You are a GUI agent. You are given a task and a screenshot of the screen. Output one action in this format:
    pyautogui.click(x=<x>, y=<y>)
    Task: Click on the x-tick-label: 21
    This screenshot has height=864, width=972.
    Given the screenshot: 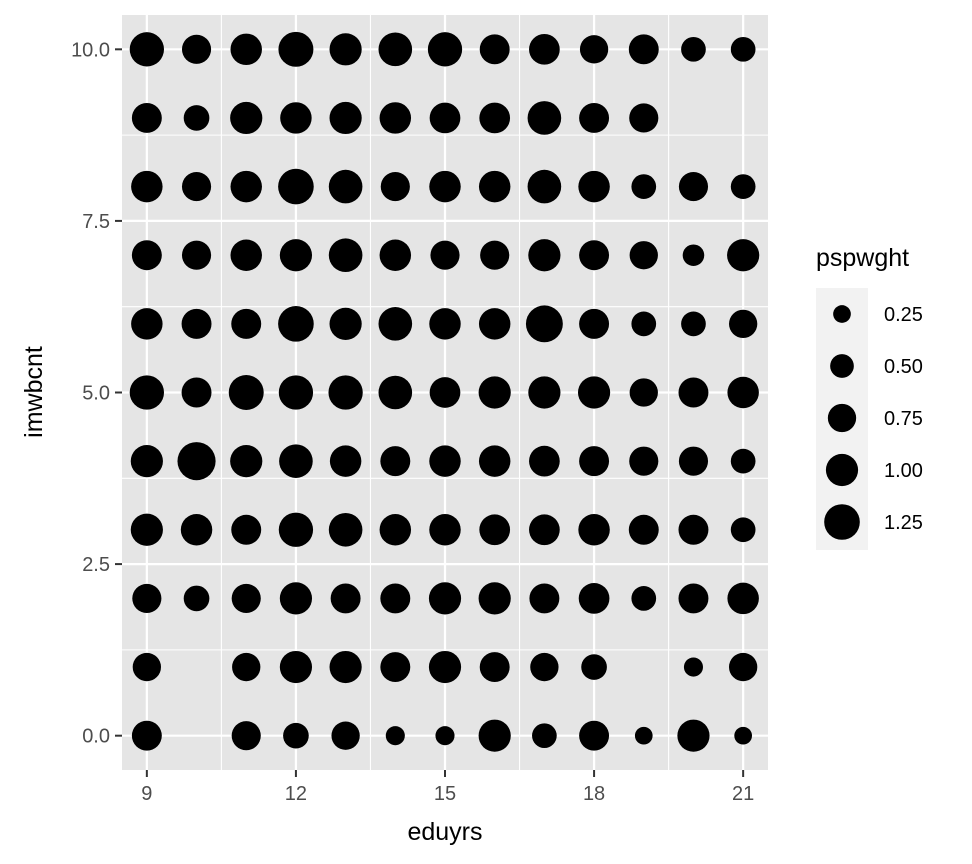 What is the action you would take?
    pyautogui.click(x=743, y=794)
    